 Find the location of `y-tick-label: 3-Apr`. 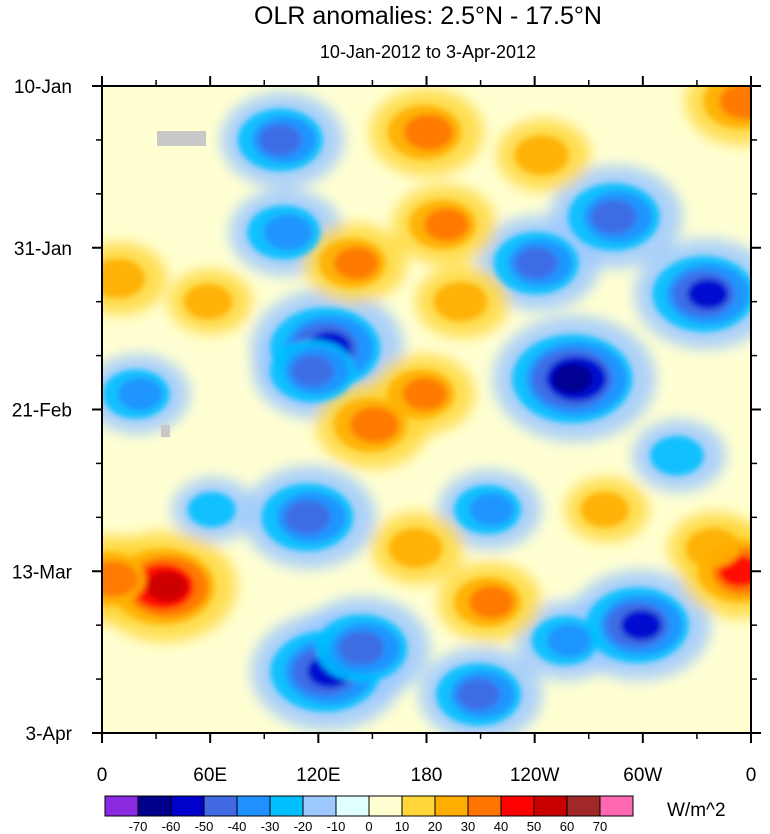

y-tick-label: 3-Apr is located at coordinates (49, 734).